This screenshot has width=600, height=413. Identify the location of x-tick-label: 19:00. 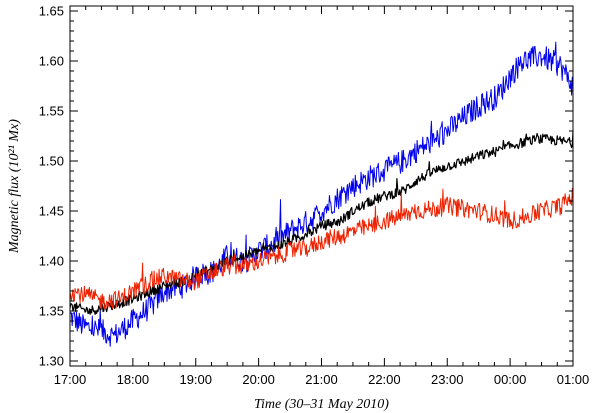
(195, 379).